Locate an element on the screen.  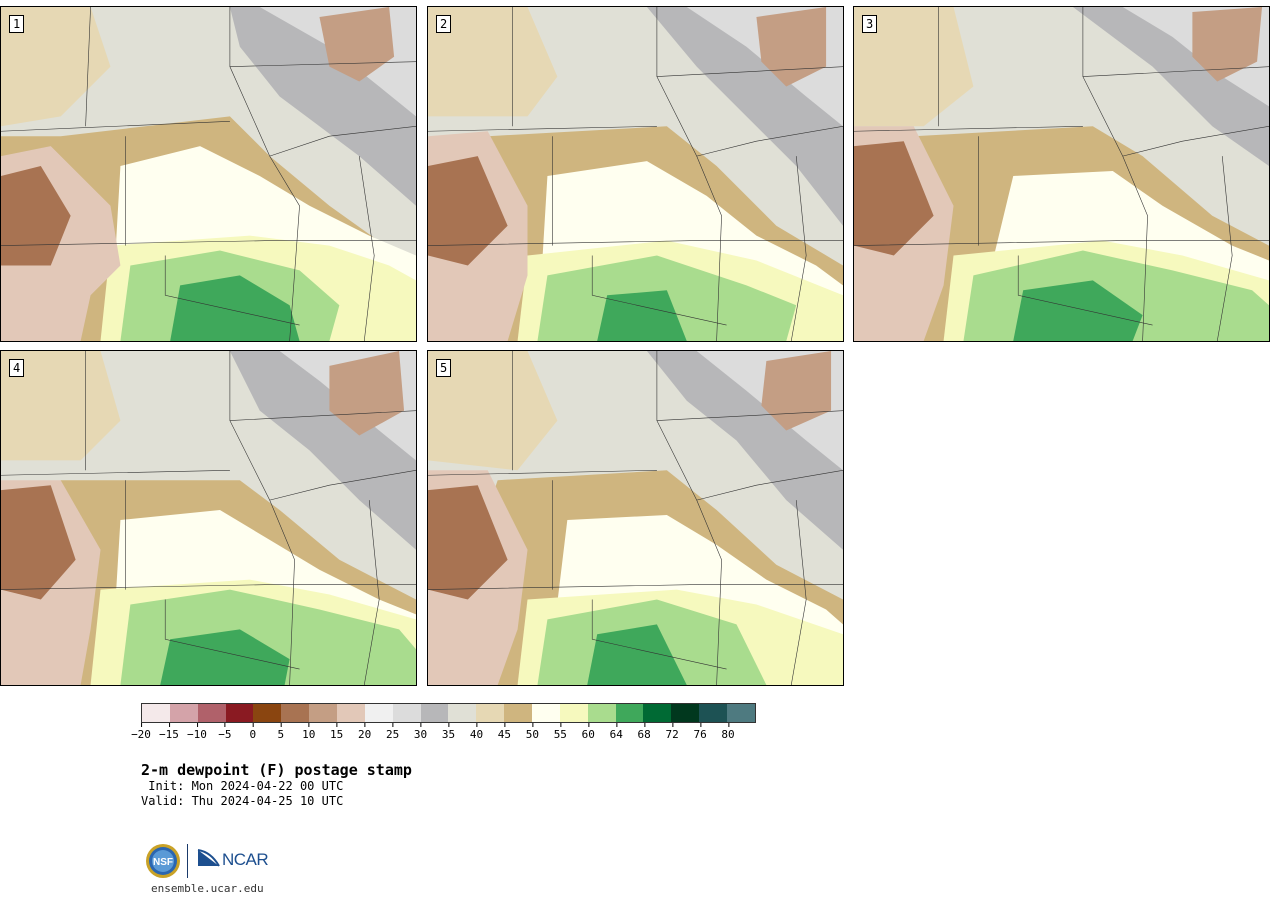
map-panel-1: 1 is located at coordinates (208, 174).